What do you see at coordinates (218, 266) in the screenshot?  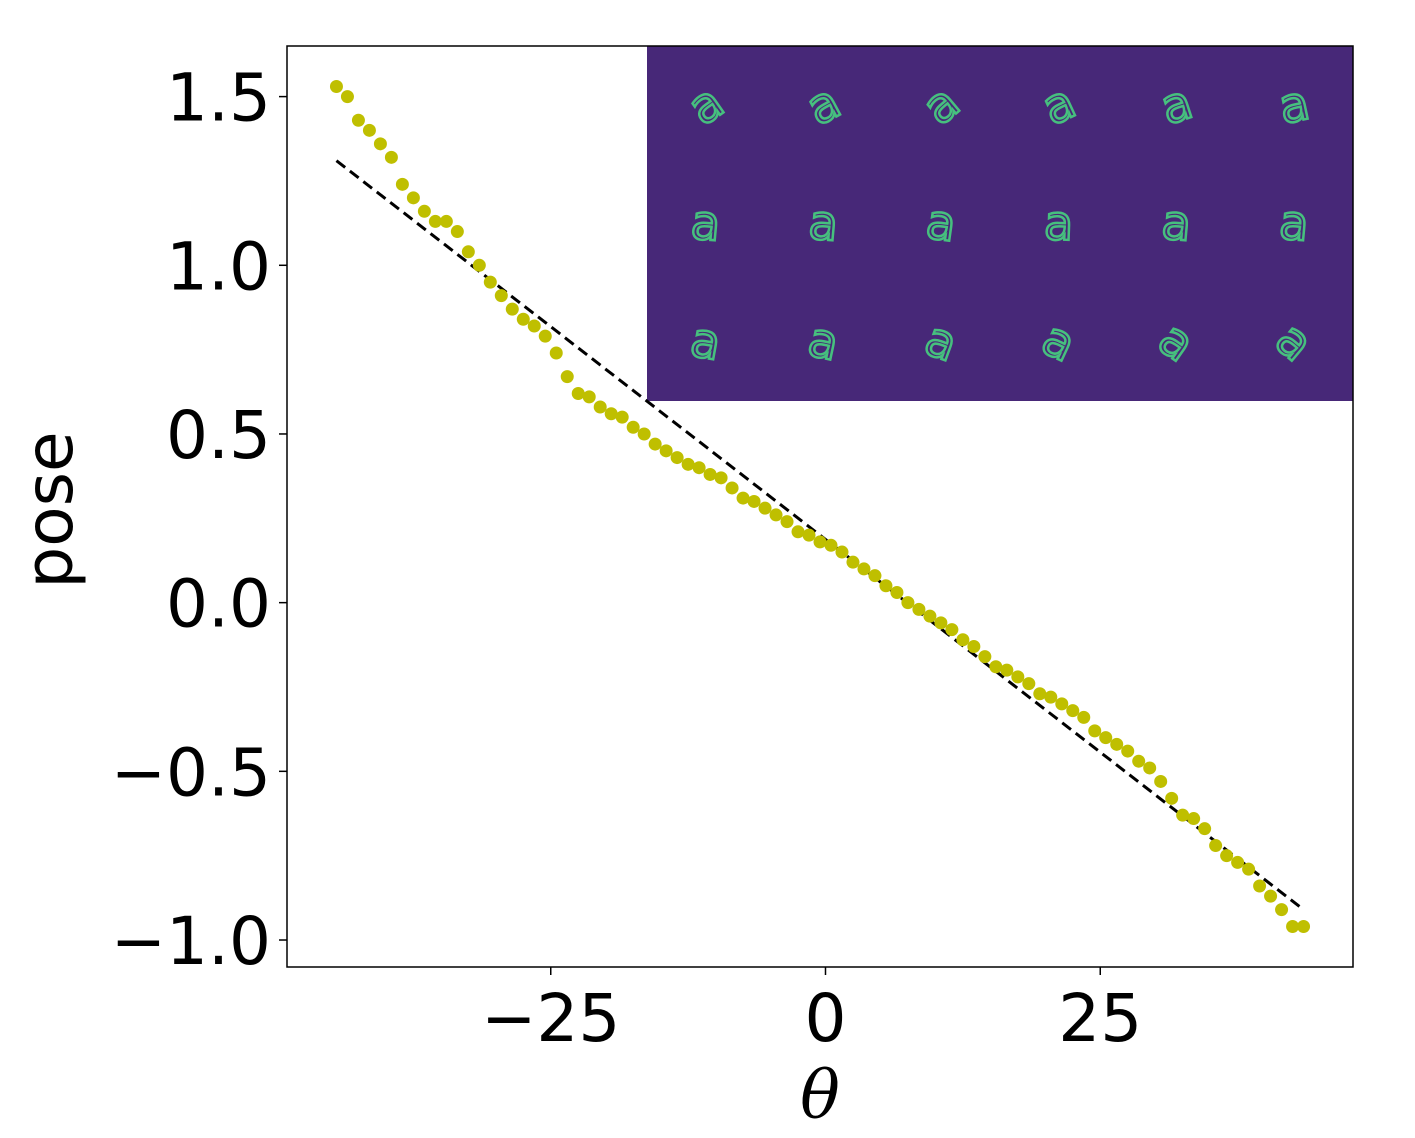 I see `y-tick-label: 1.0` at bounding box center [218, 266].